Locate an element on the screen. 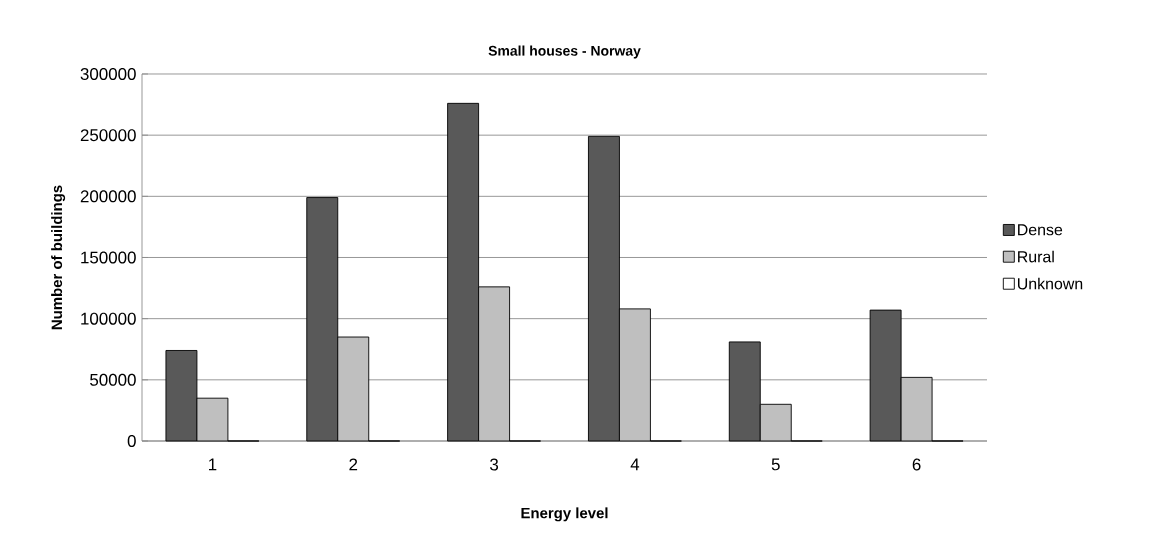 The width and height of the screenshot is (1161, 556). y-tick-label: 250000 is located at coordinates (108, 135).